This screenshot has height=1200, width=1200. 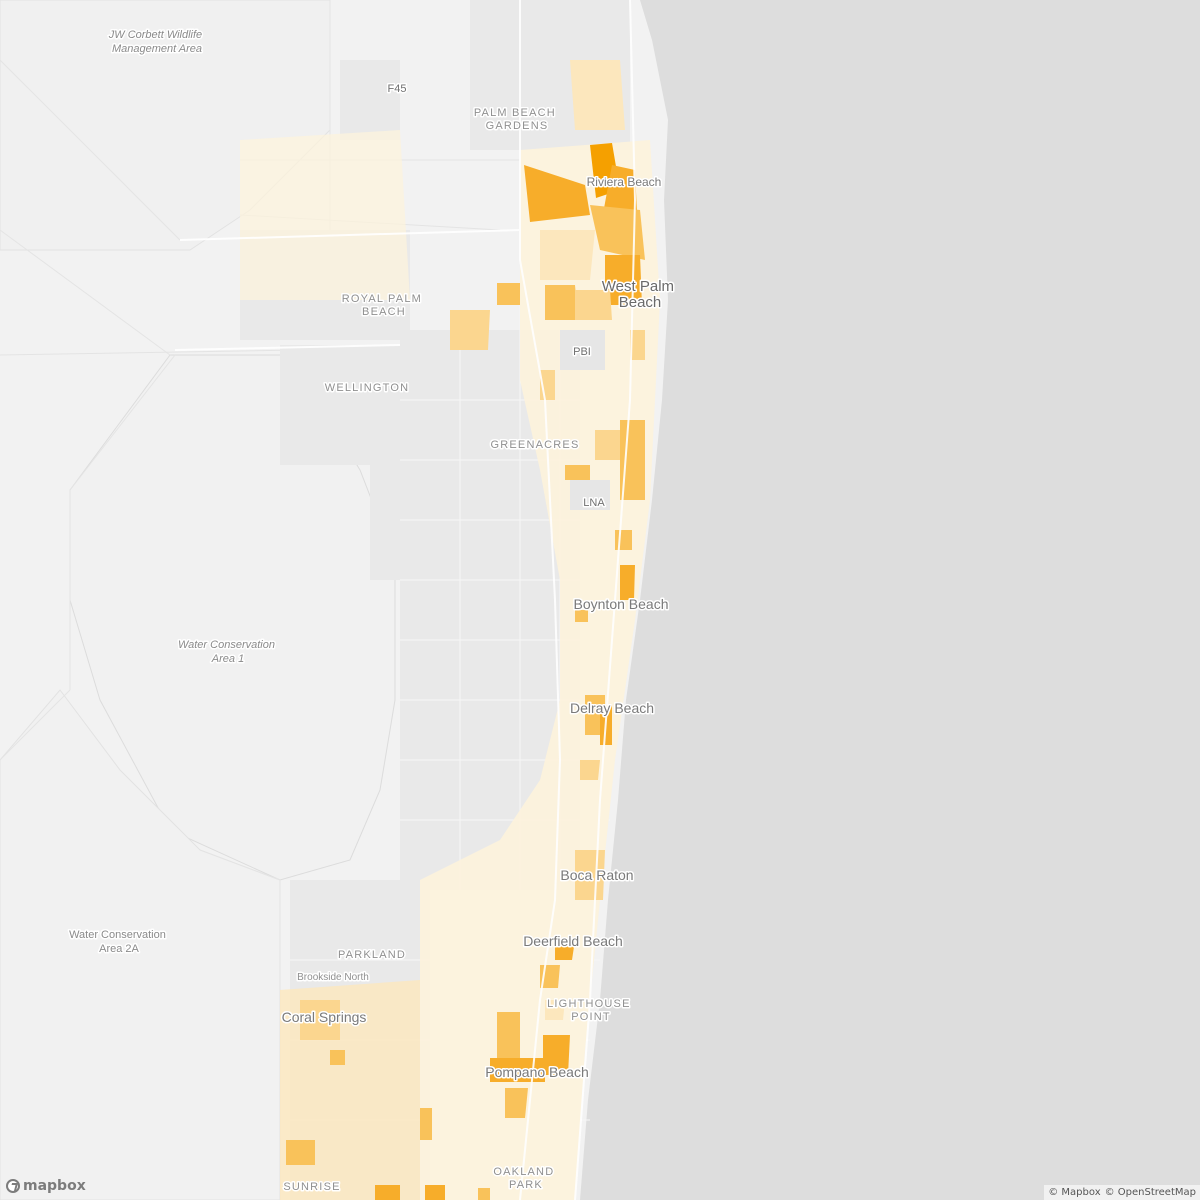 What do you see at coordinates (228, 652) in the screenshot?
I see `label-water-conservation-1: Water Conservation Area 1` at bounding box center [228, 652].